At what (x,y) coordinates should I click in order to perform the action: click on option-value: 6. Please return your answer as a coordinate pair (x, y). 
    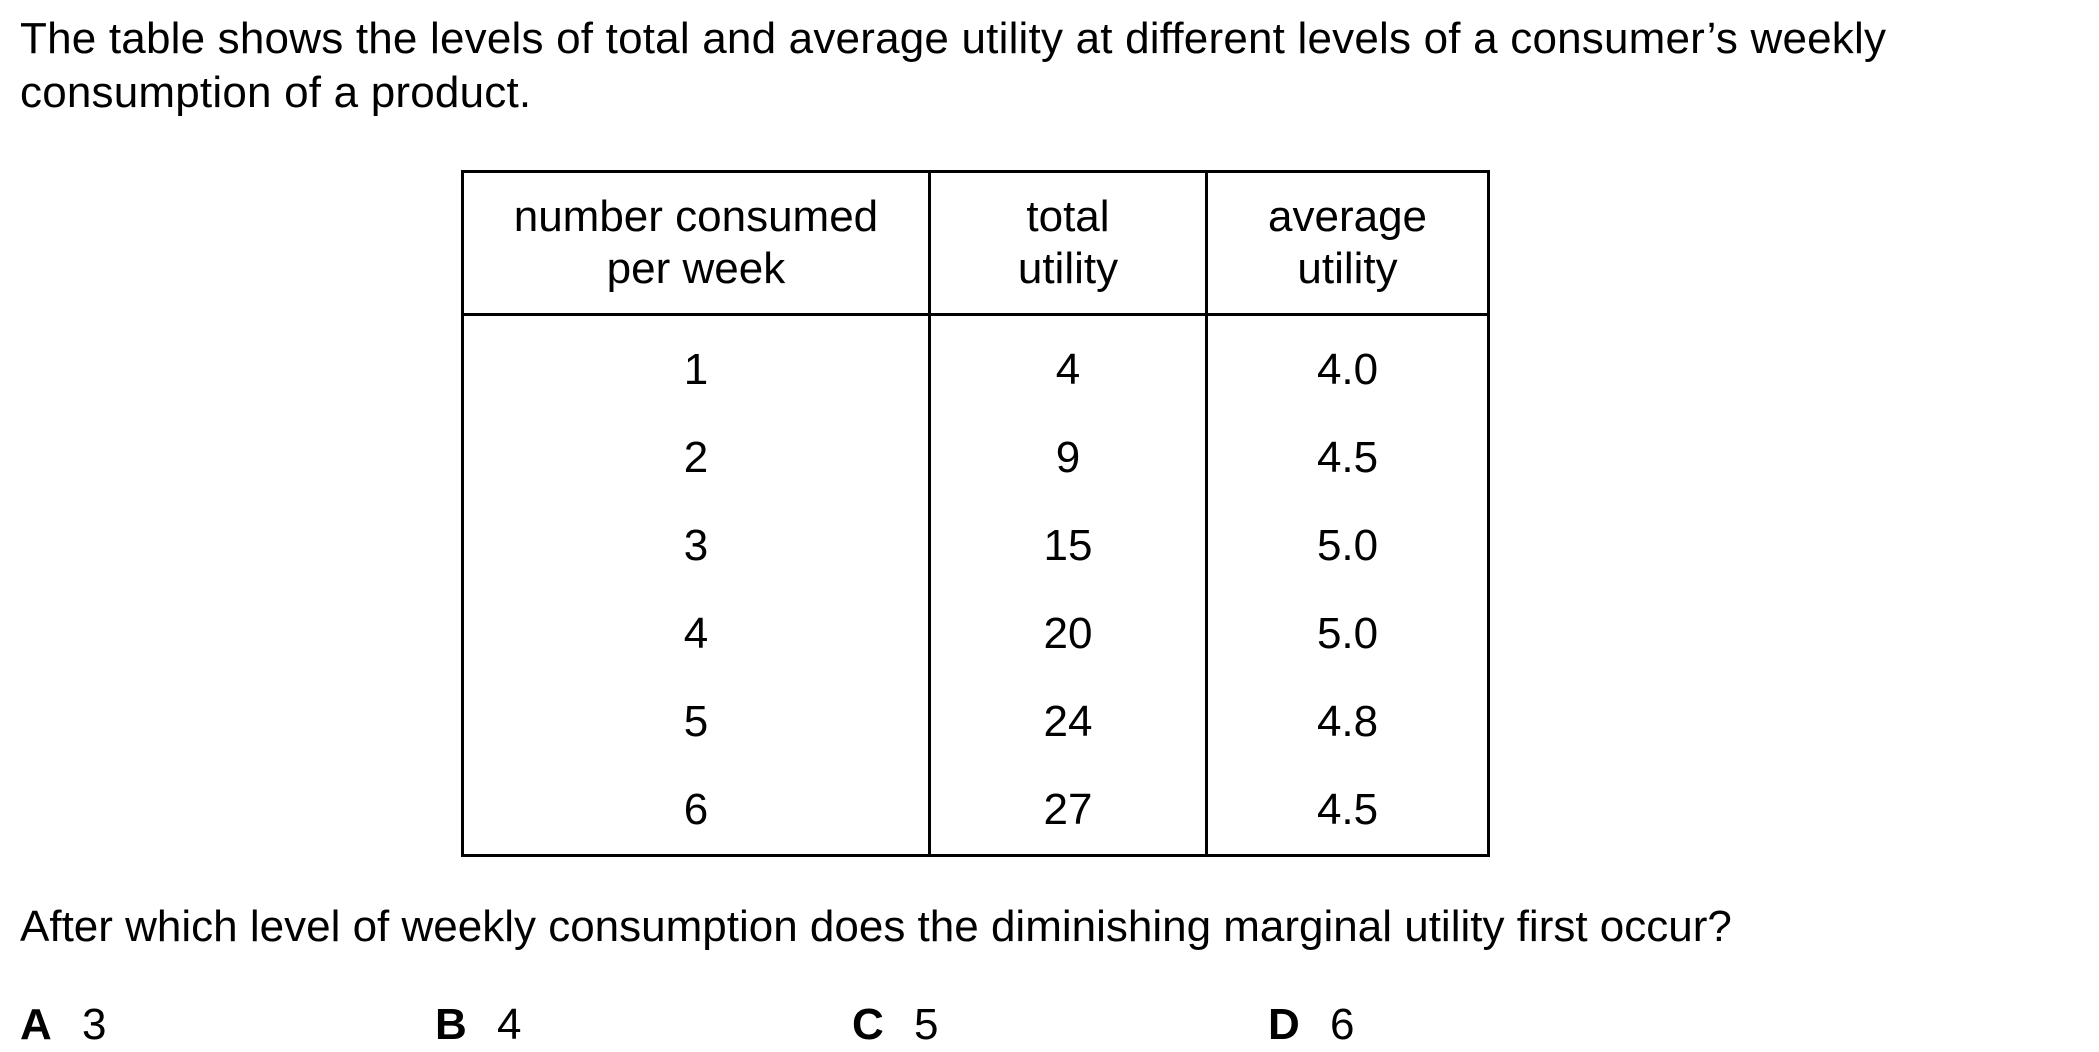
    Looking at the image, I should click on (1342, 1024).